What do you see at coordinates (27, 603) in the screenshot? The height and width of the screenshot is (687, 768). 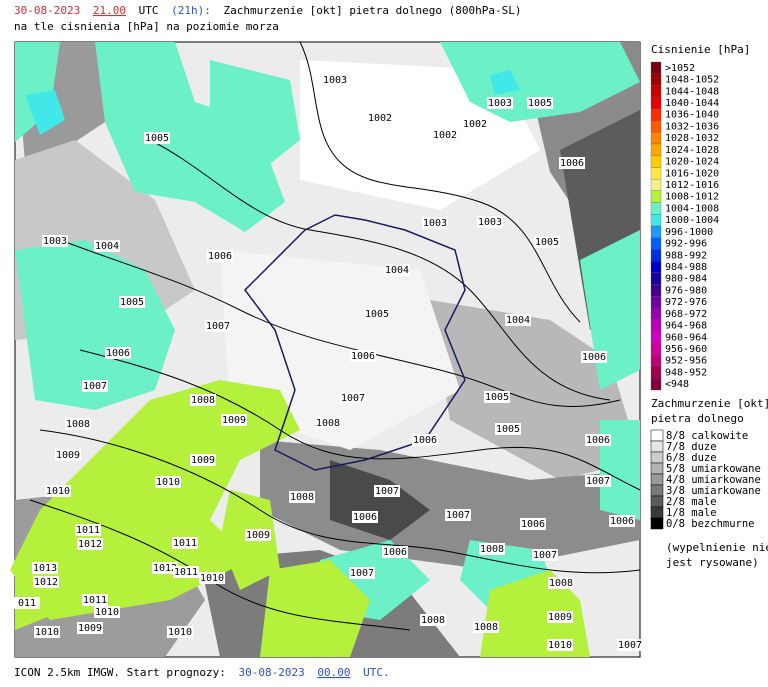 I see `isobar-label: 011` at bounding box center [27, 603].